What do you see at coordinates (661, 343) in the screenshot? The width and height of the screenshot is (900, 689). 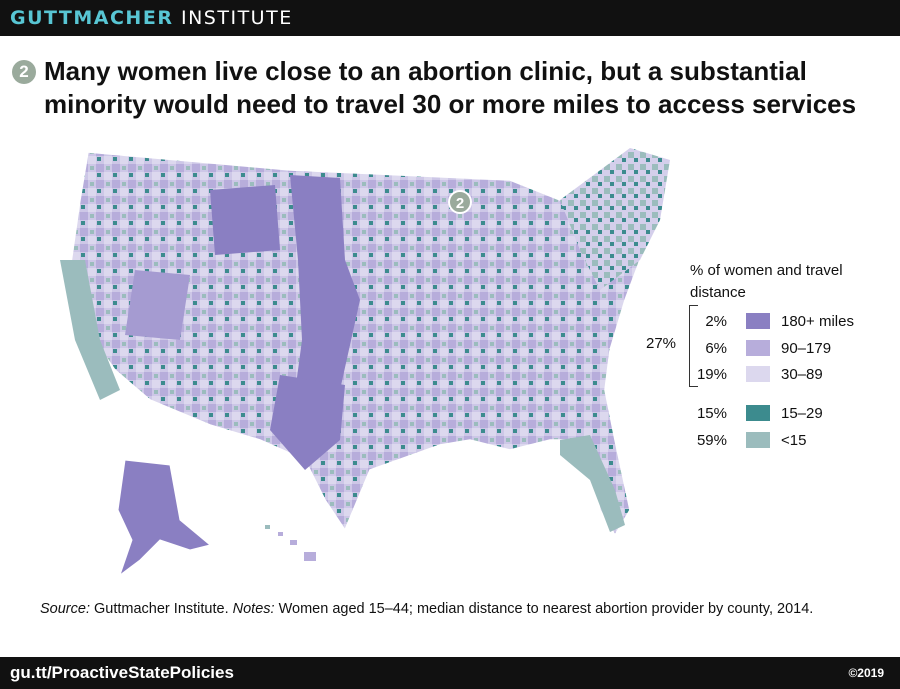 I see `legend-group-total: 27%` at bounding box center [661, 343].